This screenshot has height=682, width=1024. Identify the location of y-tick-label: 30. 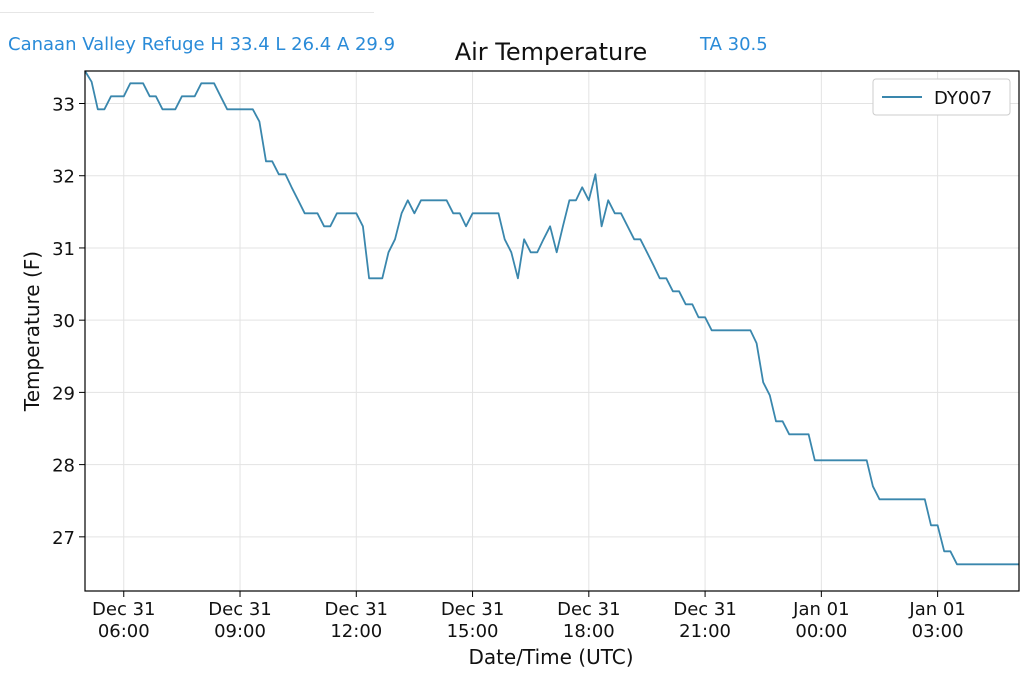
(63, 321).